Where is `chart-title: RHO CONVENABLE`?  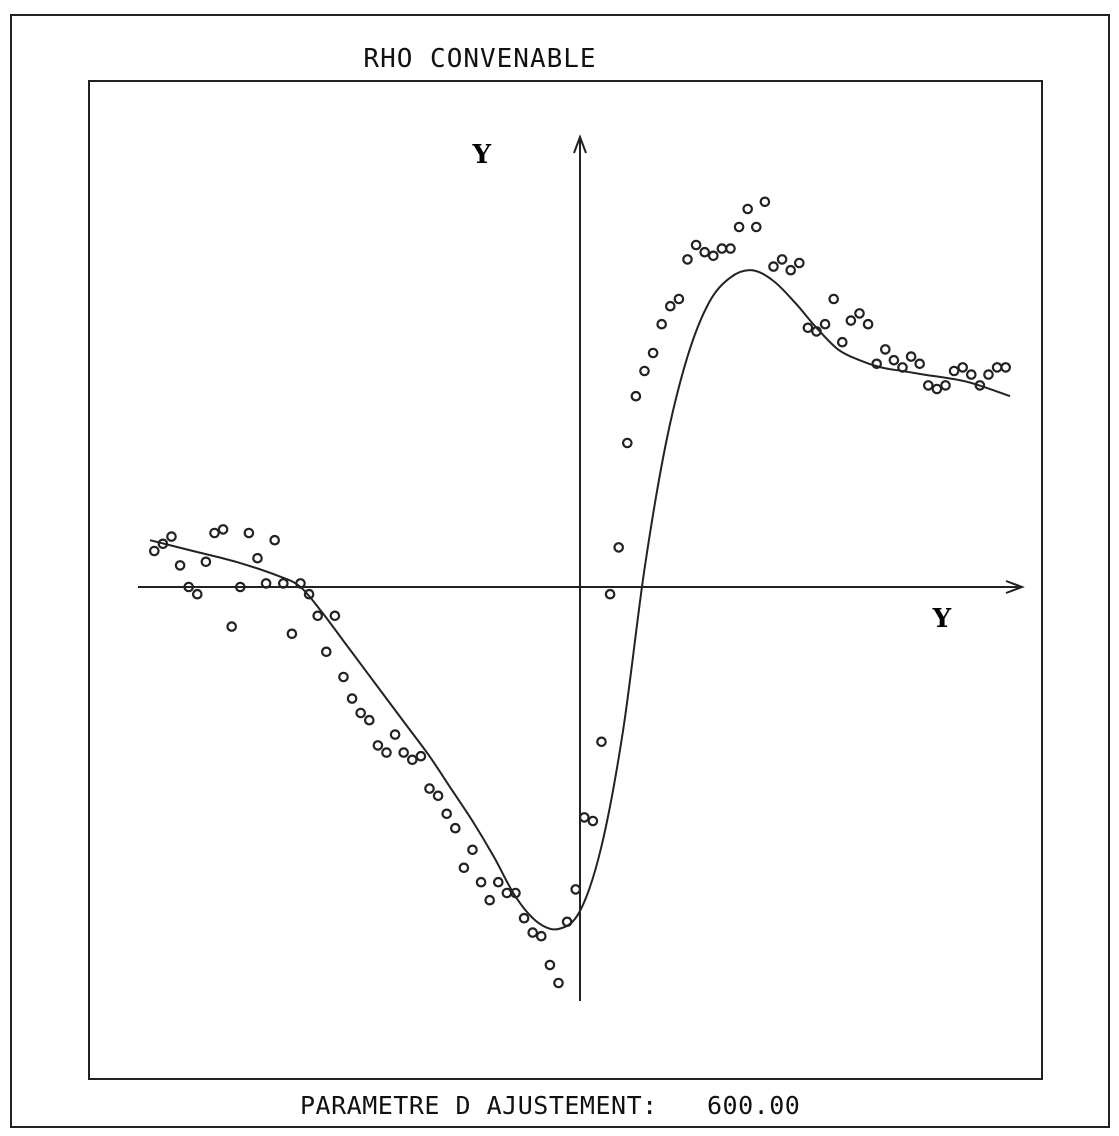
chart-title: RHO CONVENABLE is located at coordinates (480, 59).